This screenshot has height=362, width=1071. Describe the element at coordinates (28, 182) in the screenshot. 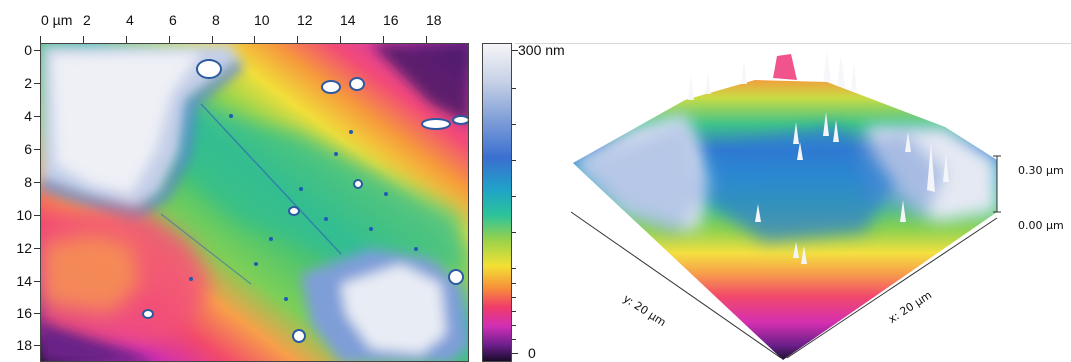

I see `y-tick-label: 8` at that location.